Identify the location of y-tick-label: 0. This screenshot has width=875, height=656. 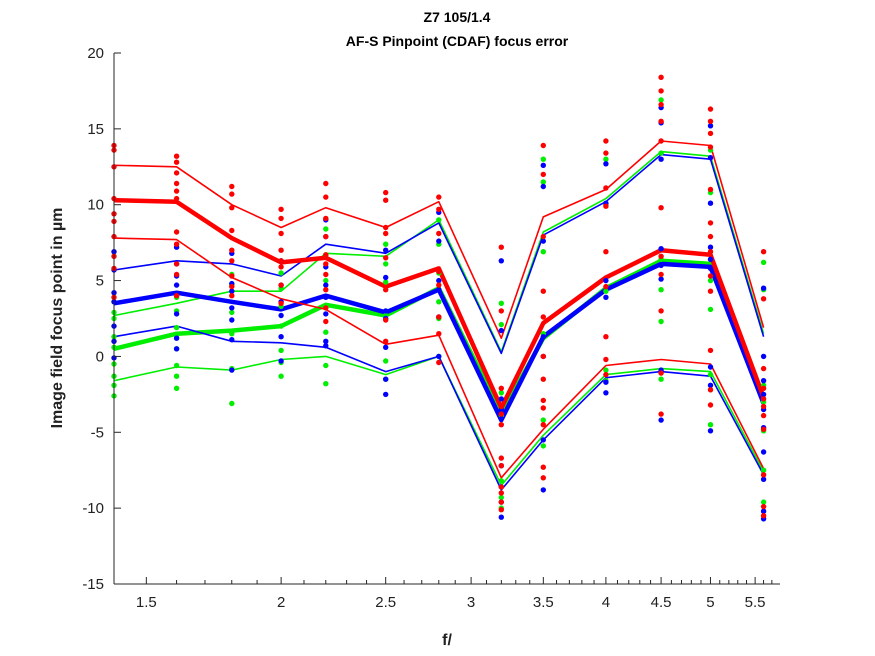
(100, 356).